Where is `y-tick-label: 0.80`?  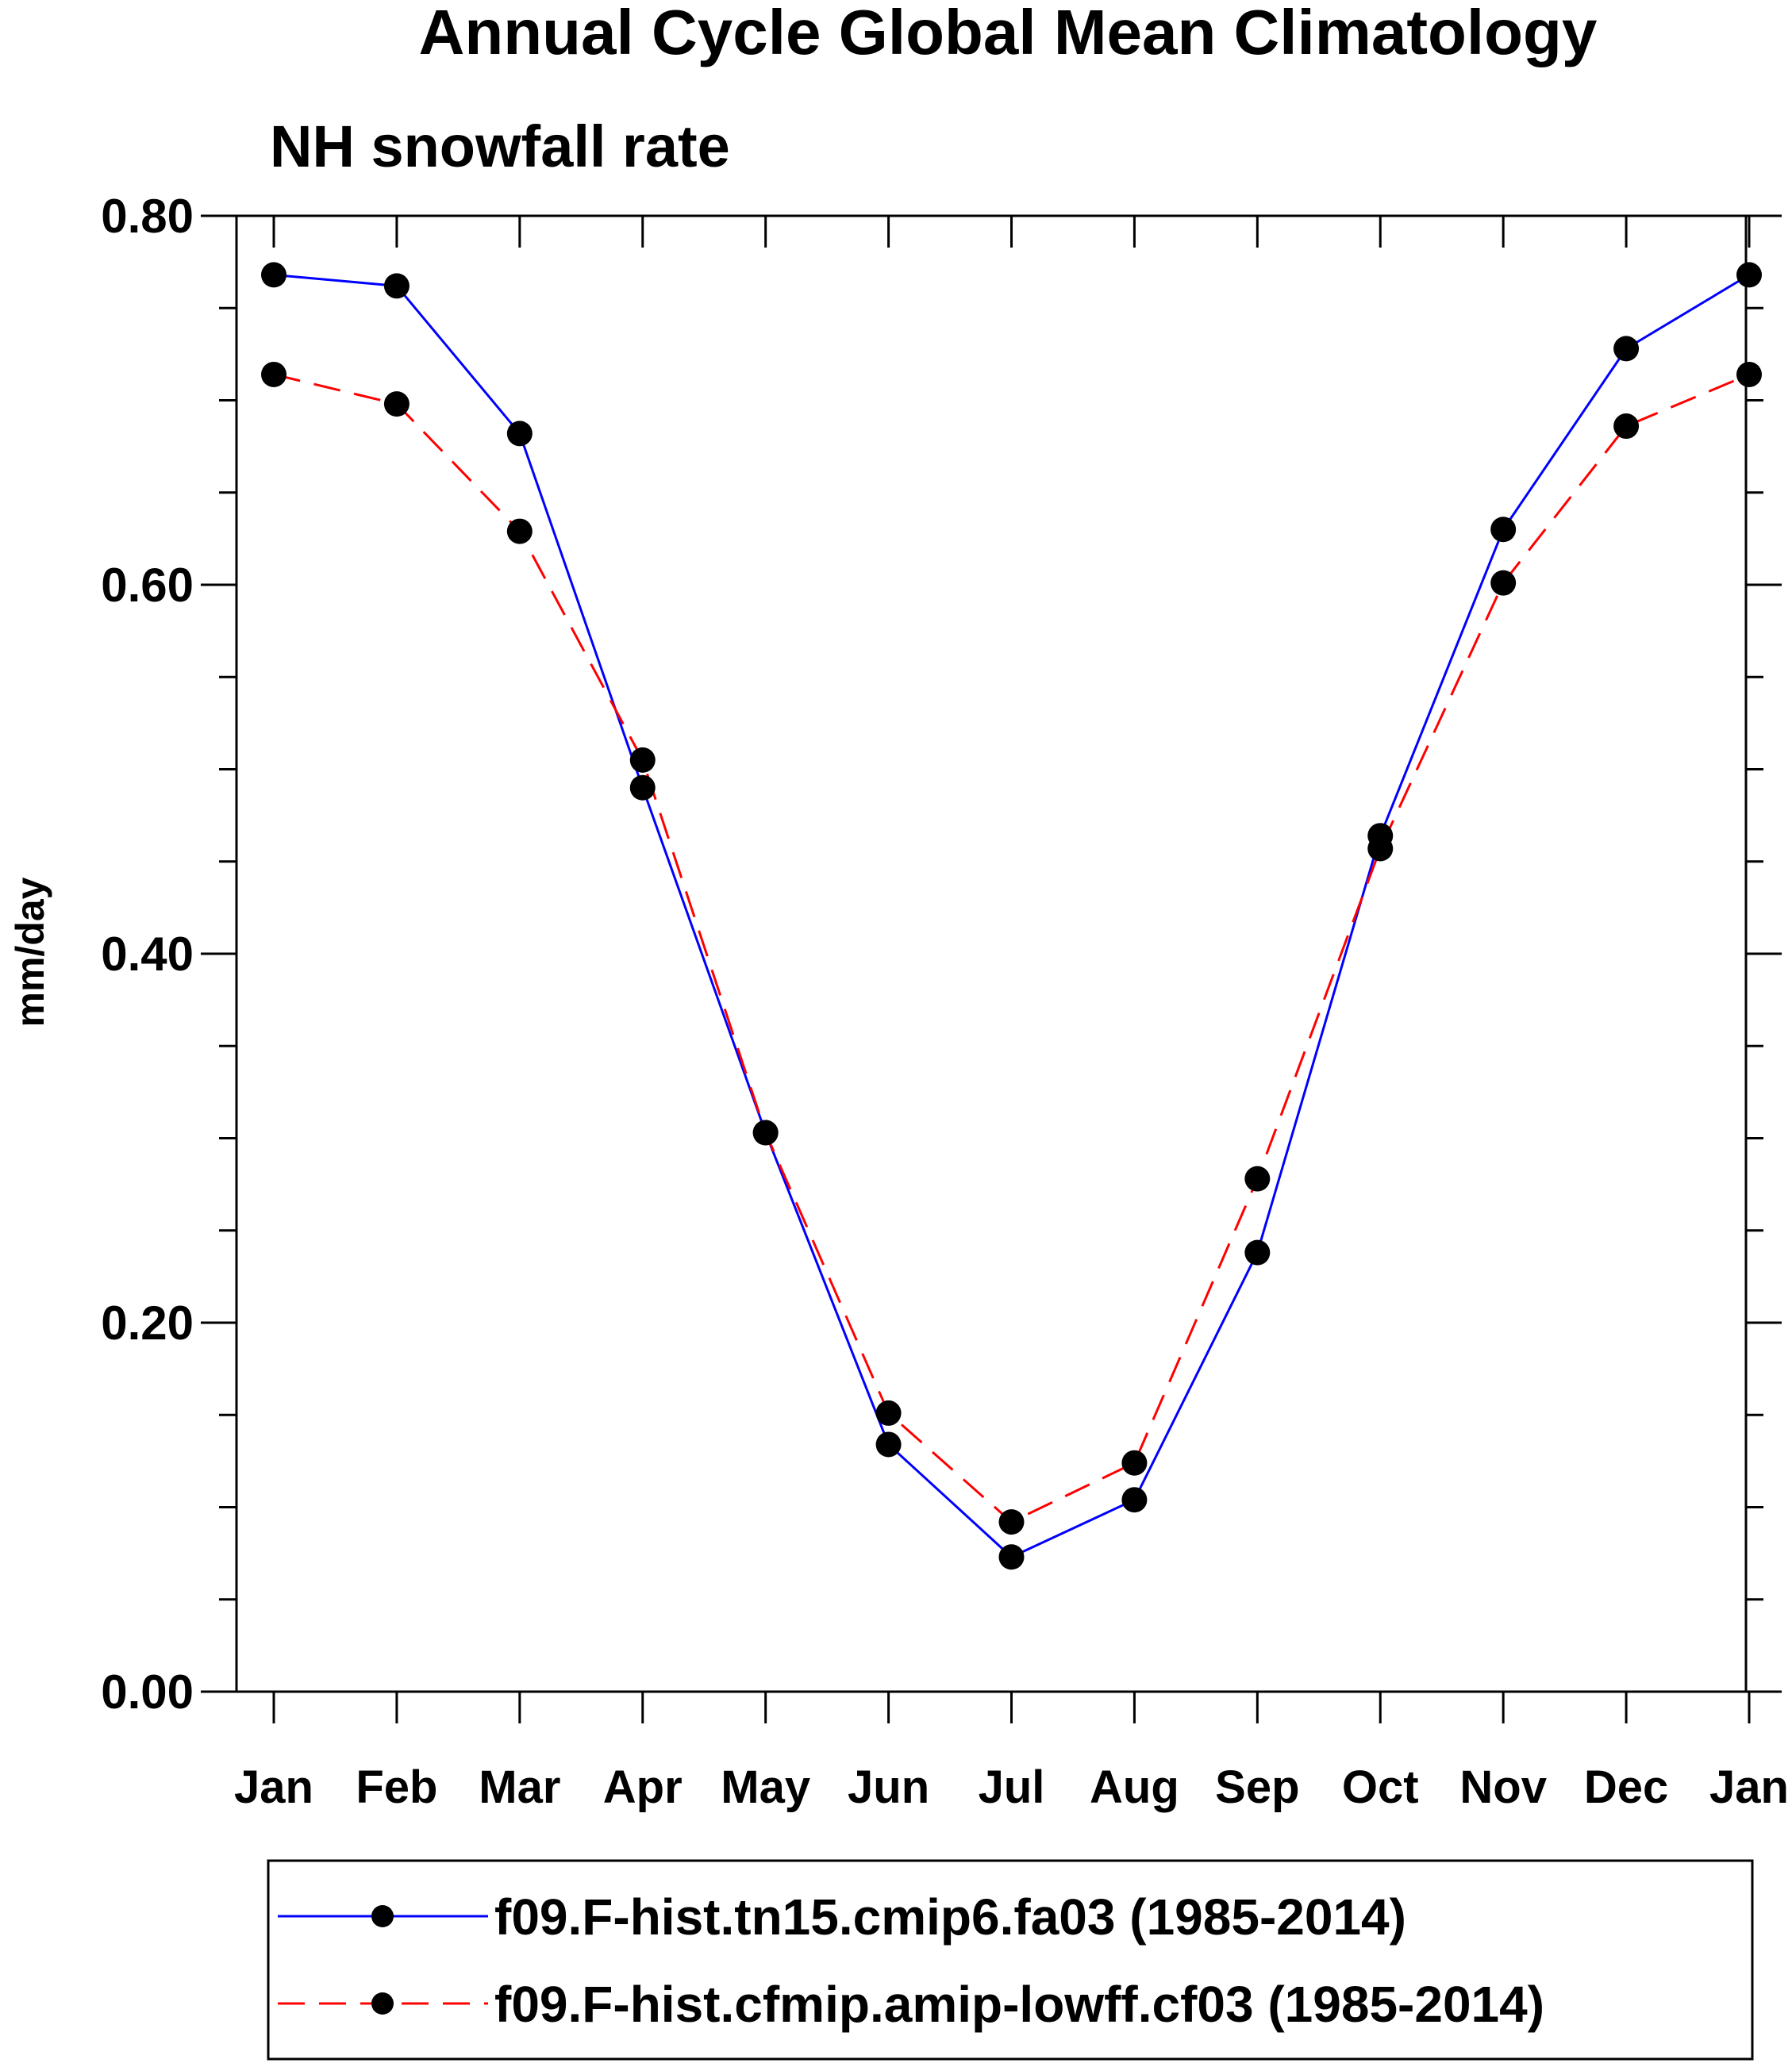
y-tick-label: 0.80 is located at coordinates (147, 216).